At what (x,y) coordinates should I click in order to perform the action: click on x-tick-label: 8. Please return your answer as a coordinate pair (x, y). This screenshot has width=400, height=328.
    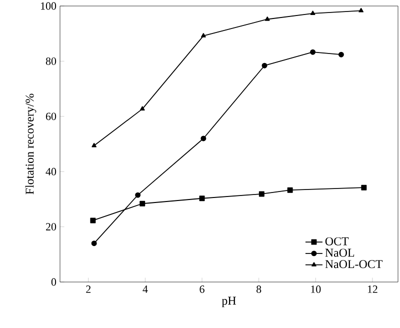
    Looking at the image, I should click on (259, 289).